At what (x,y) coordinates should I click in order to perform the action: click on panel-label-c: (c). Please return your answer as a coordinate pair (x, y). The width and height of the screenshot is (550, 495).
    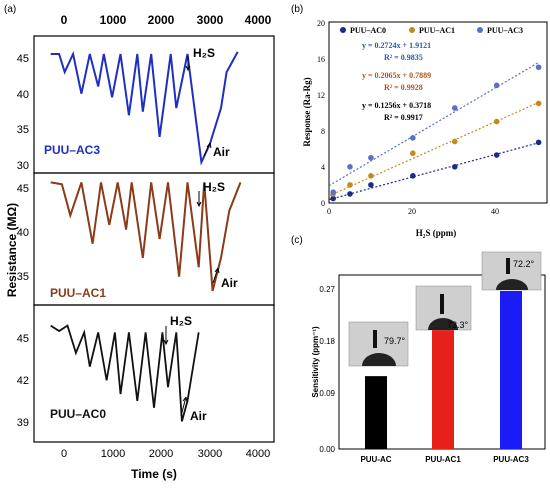
    Looking at the image, I should click on (297, 240).